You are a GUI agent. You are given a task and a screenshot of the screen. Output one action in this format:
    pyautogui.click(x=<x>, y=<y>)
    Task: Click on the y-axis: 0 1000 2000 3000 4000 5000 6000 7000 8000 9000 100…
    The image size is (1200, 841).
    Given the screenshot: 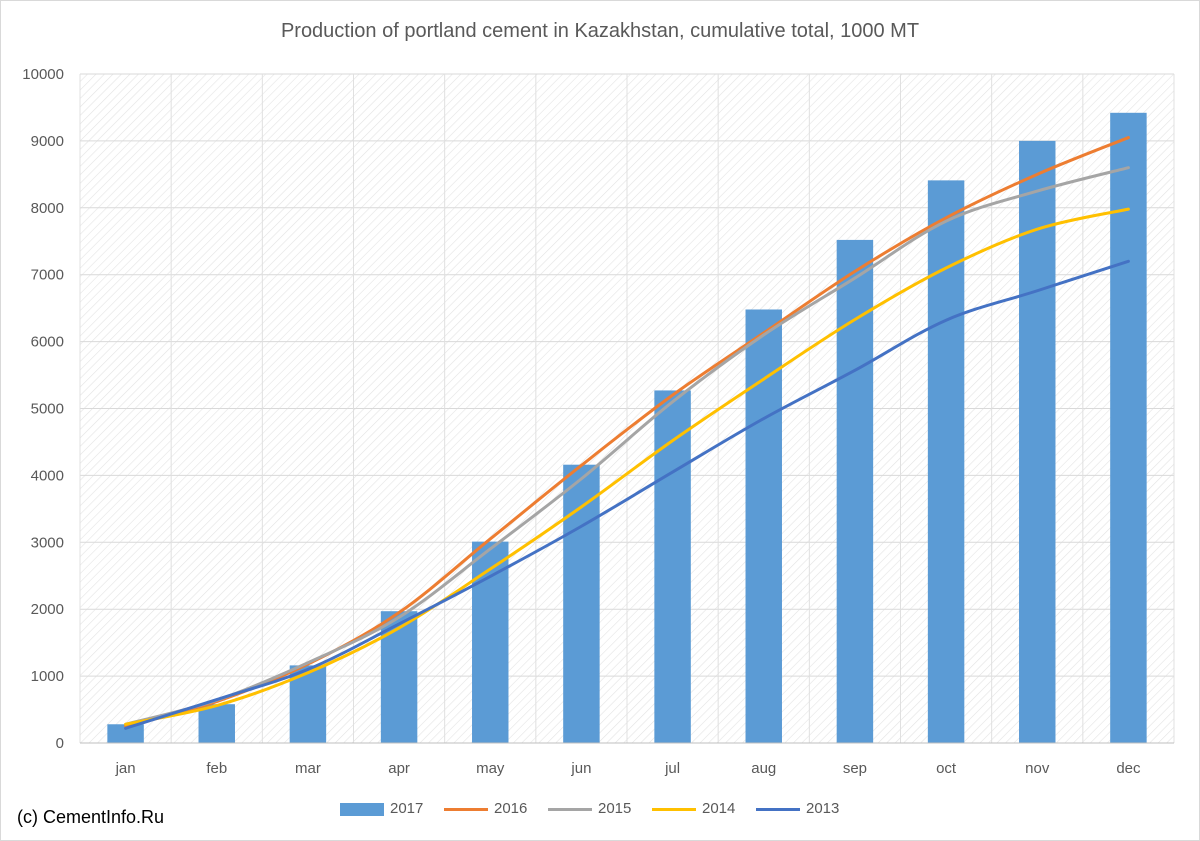 What is the action you would take?
    pyautogui.click(x=43, y=409)
    